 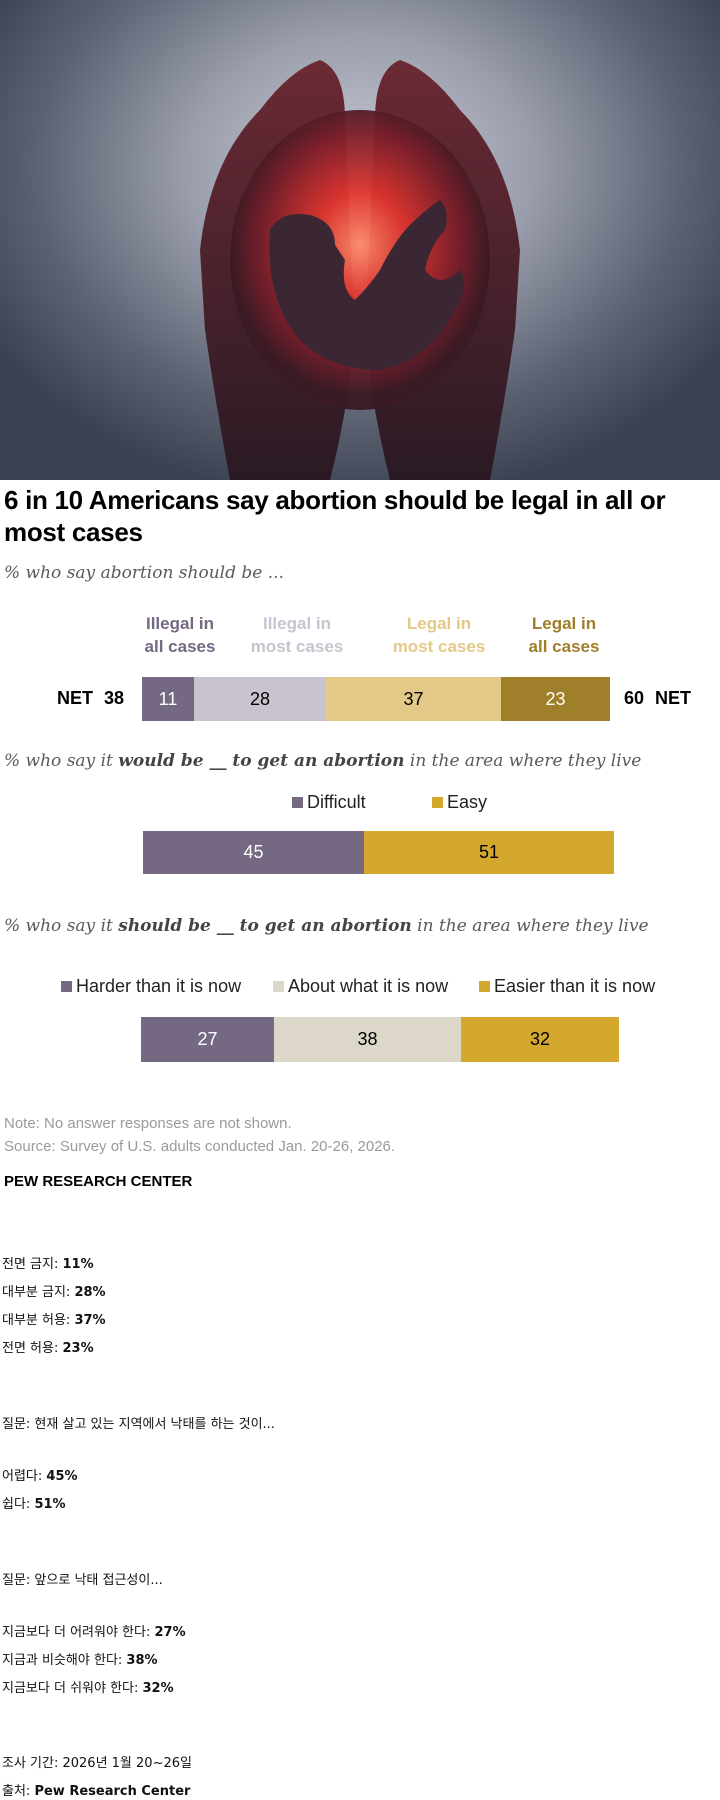 I want to click on subtitle-emphasis: should be __ to get an abortion, so click(x=265, y=926).